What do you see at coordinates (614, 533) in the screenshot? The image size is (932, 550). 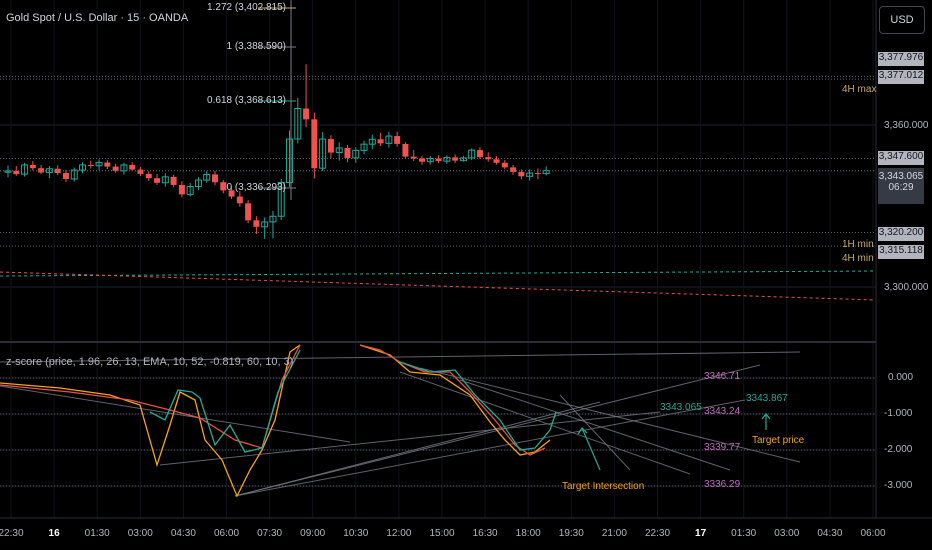 I see `time-axis-label: 21:00` at bounding box center [614, 533].